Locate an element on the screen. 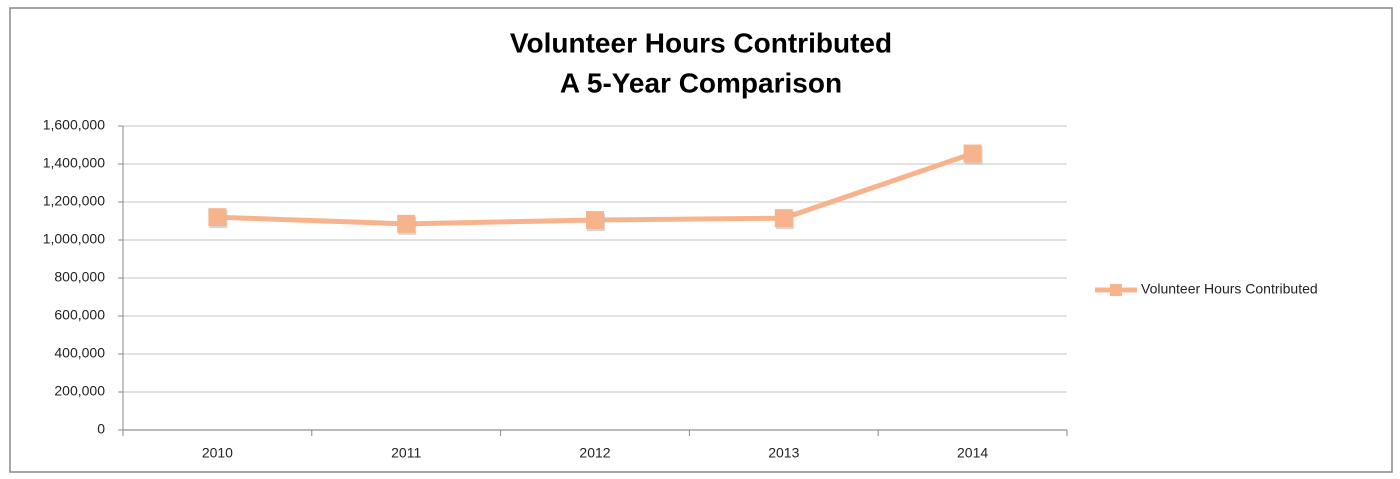 The width and height of the screenshot is (1400, 479). y-tick-label: 400,000 is located at coordinates (79, 353).